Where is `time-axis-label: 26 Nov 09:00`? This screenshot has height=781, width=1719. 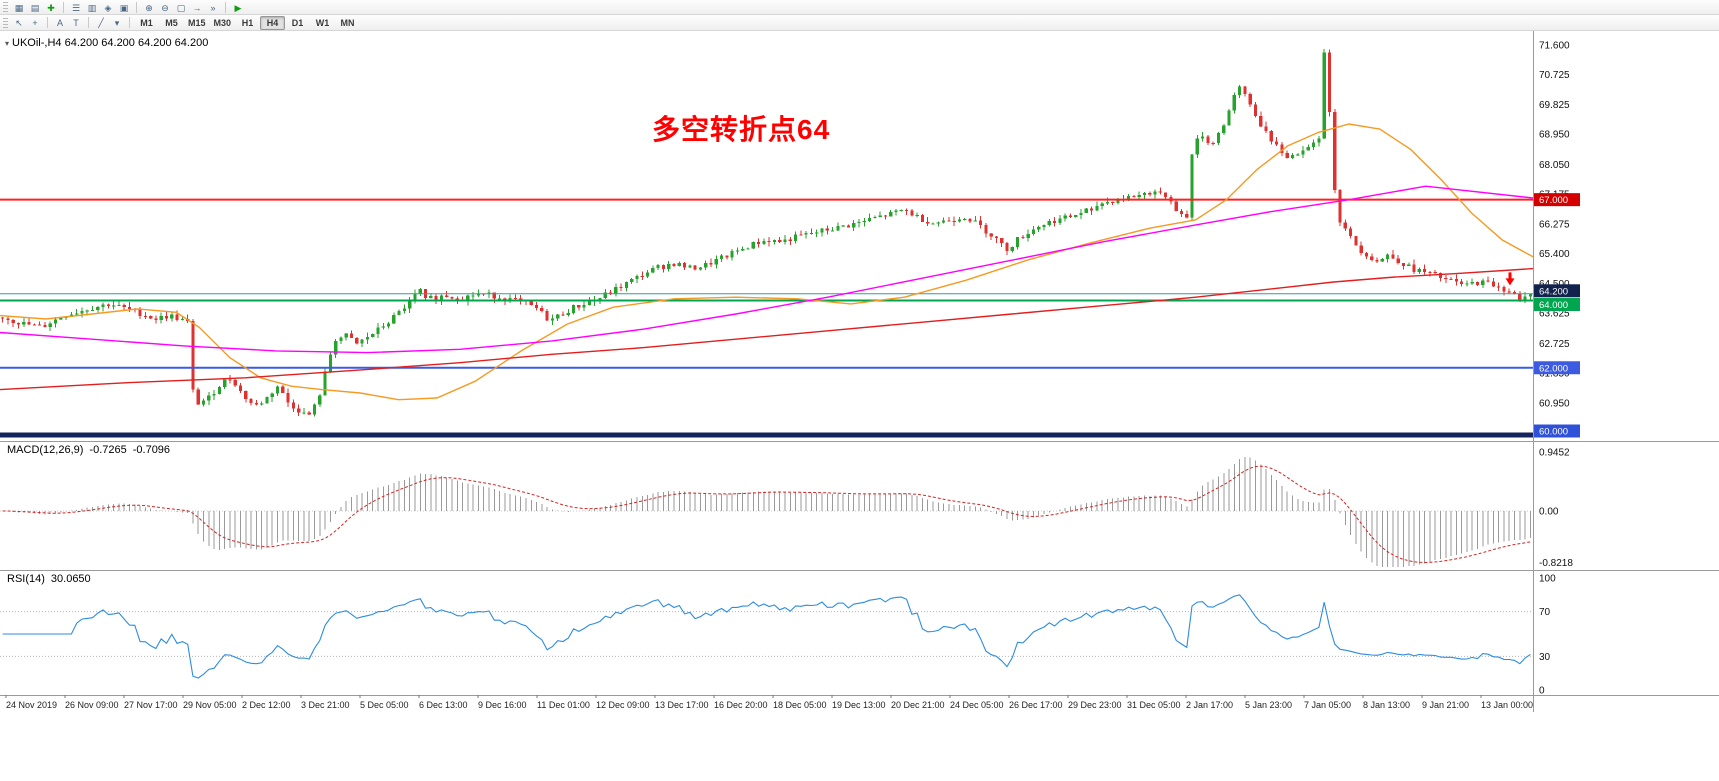 time-axis-label: 26 Nov 09:00 is located at coordinates (92, 705).